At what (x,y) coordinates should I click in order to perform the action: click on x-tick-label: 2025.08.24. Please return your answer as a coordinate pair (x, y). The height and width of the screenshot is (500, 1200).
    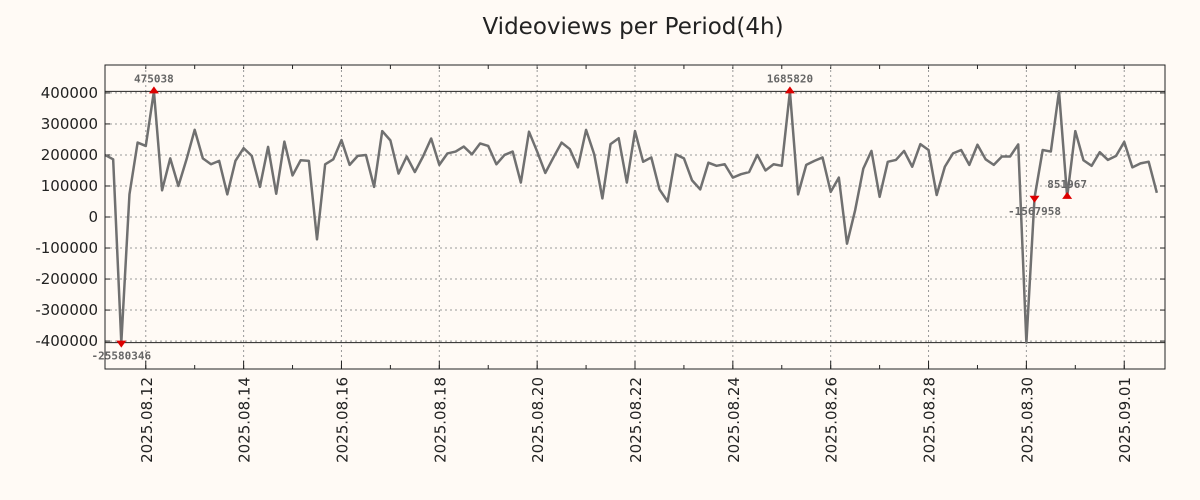
    Looking at the image, I should click on (734, 420).